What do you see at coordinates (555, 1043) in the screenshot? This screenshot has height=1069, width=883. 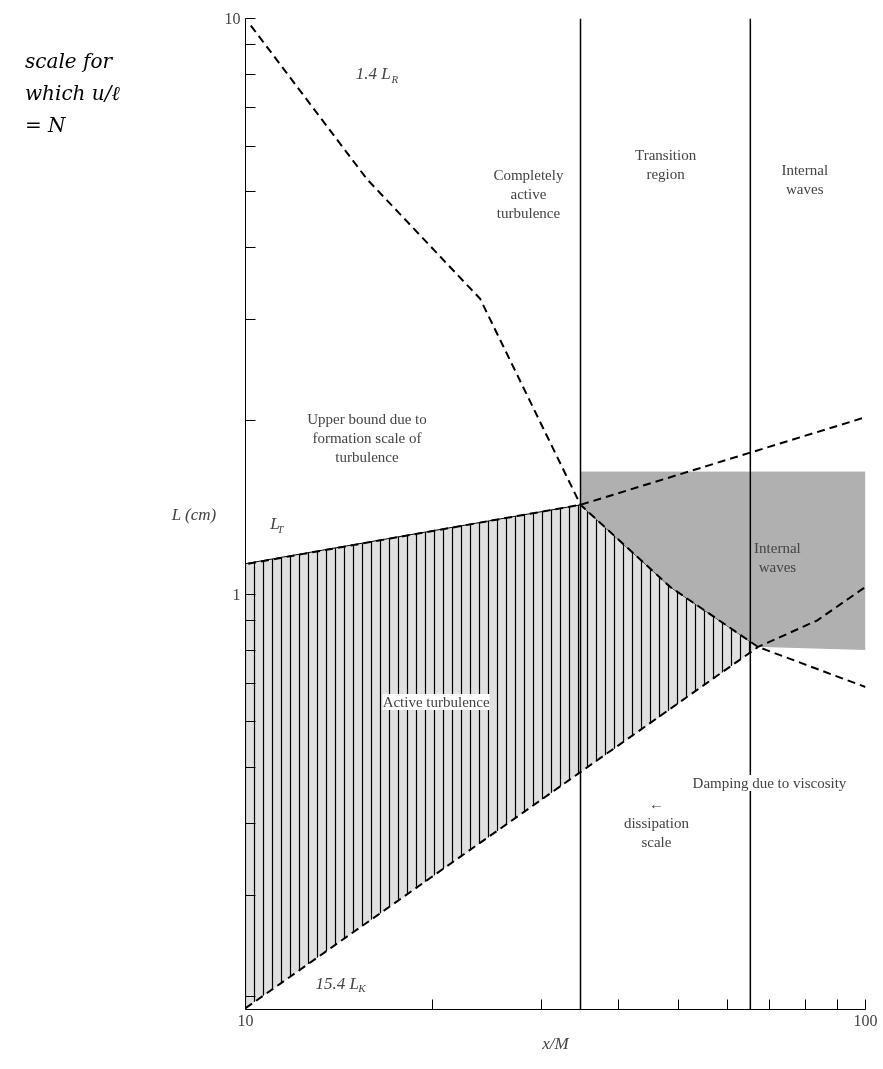 I see `x-axis-title: x/M` at bounding box center [555, 1043].